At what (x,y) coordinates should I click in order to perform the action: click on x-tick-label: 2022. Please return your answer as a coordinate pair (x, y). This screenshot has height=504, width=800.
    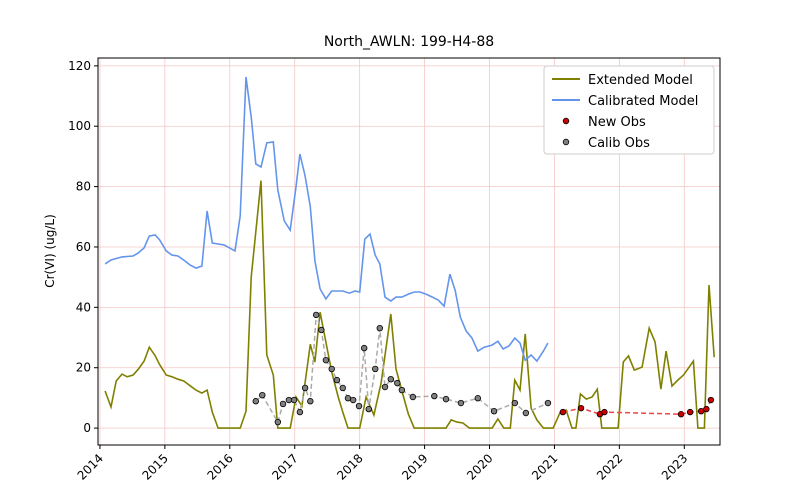
    Looking at the image, I should click on (609, 466).